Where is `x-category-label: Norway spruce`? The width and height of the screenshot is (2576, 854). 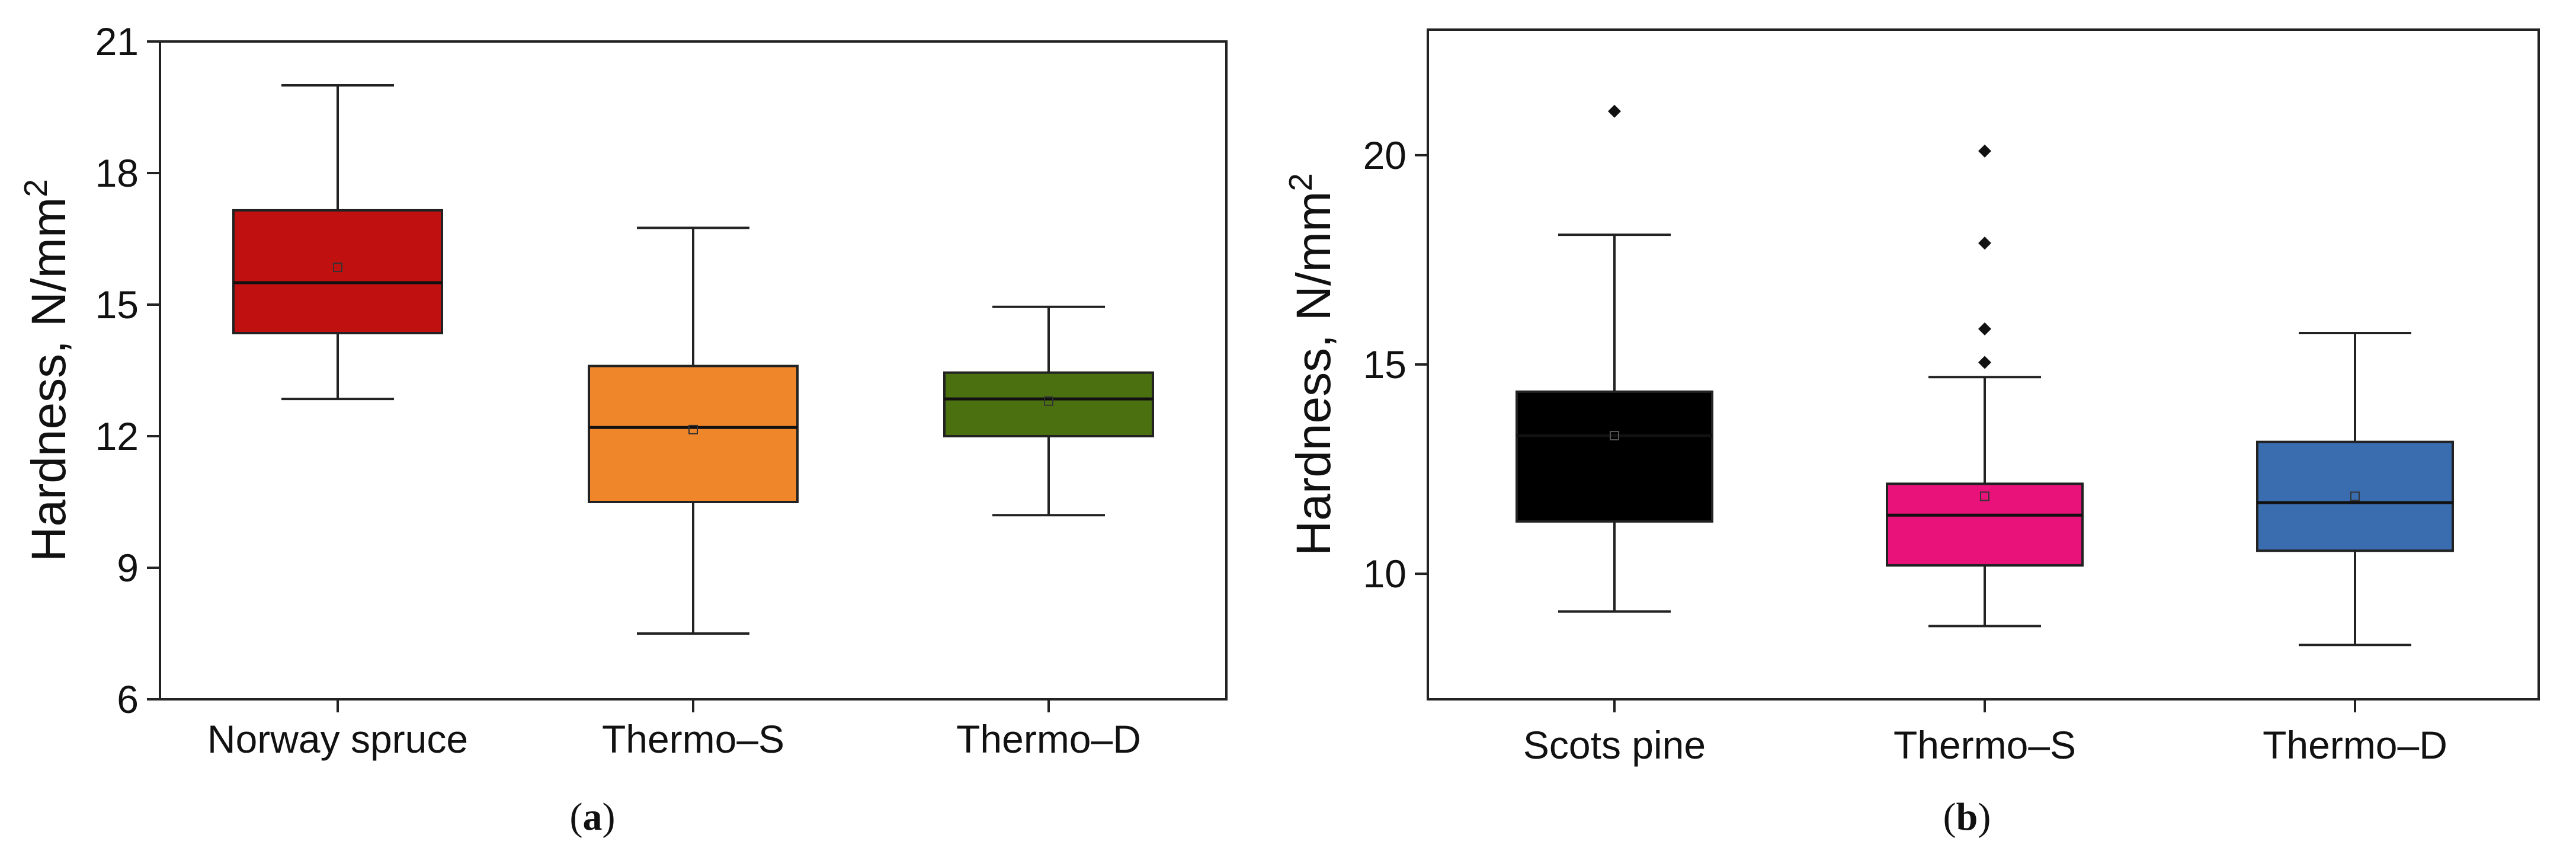
x-category-label: Norway spruce is located at coordinates (337, 739).